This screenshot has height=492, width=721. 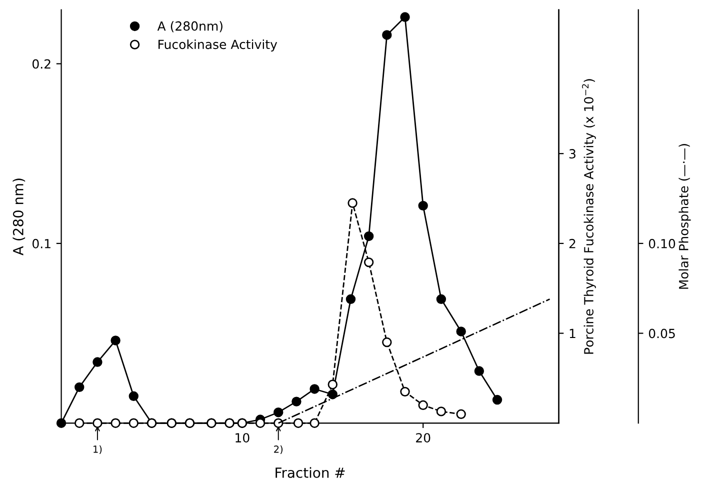 What do you see at coordinates (19, 217) in the screenshot?
I see `y-axis-title: A (280 nm)` at bounding box center [19, 217].